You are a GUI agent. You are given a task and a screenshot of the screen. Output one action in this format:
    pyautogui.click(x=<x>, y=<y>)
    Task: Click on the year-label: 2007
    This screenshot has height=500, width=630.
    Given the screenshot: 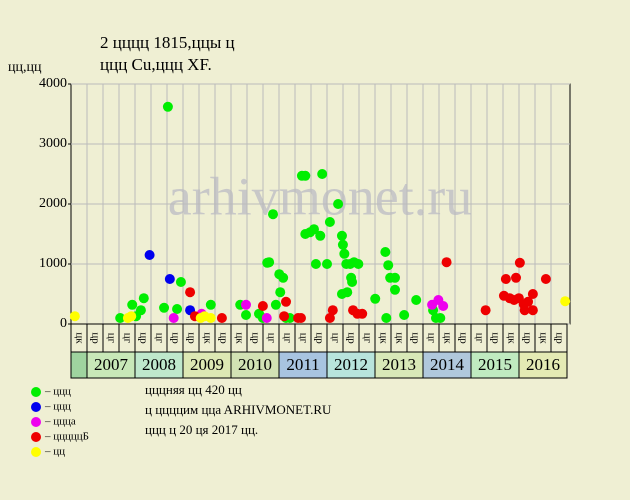 What is the action you would take?
    pyautogui.click(x=111, y=364)
    